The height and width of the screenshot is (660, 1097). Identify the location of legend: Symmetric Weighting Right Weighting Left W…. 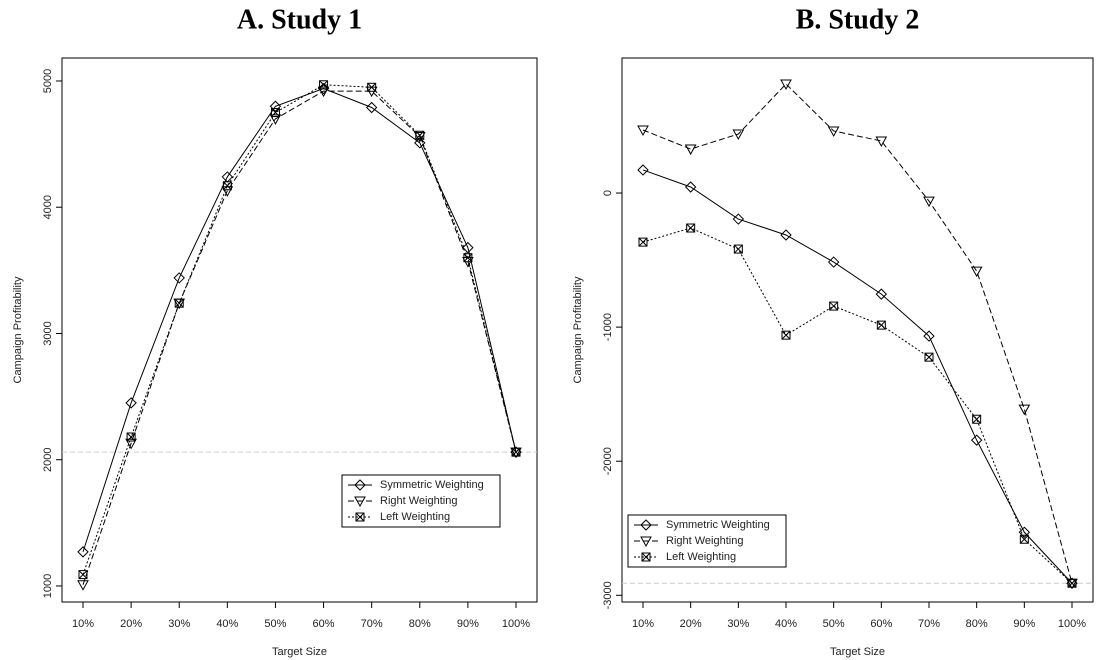
(707, 541).